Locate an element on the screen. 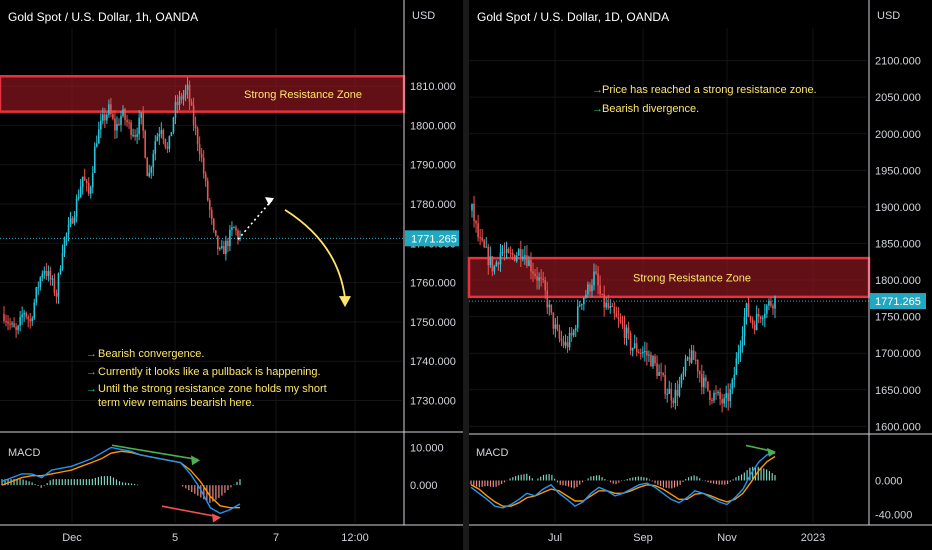 The height and width of the screenshot is (550, 932). price-tick-label: 1700.000 is located at coordinates (898, 354).